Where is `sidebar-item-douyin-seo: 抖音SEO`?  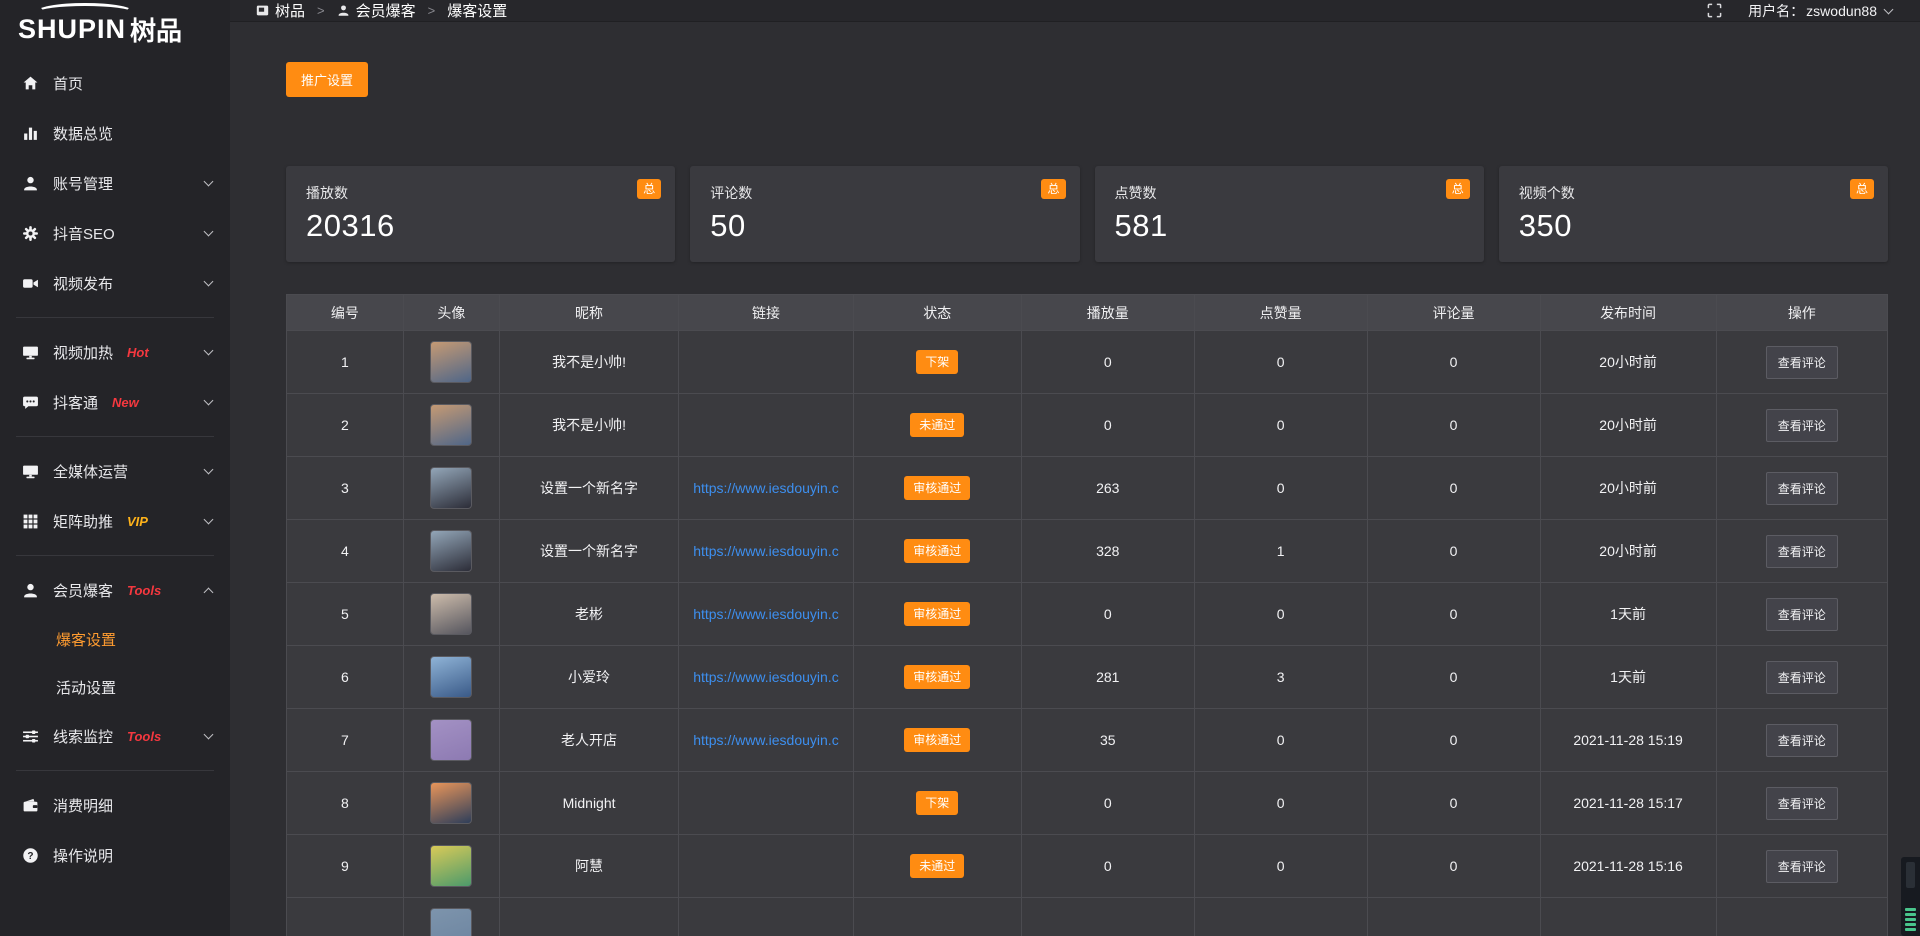 sidebar-item-douyin-seo: 抖音SEO is located at coordinates (115, 233).